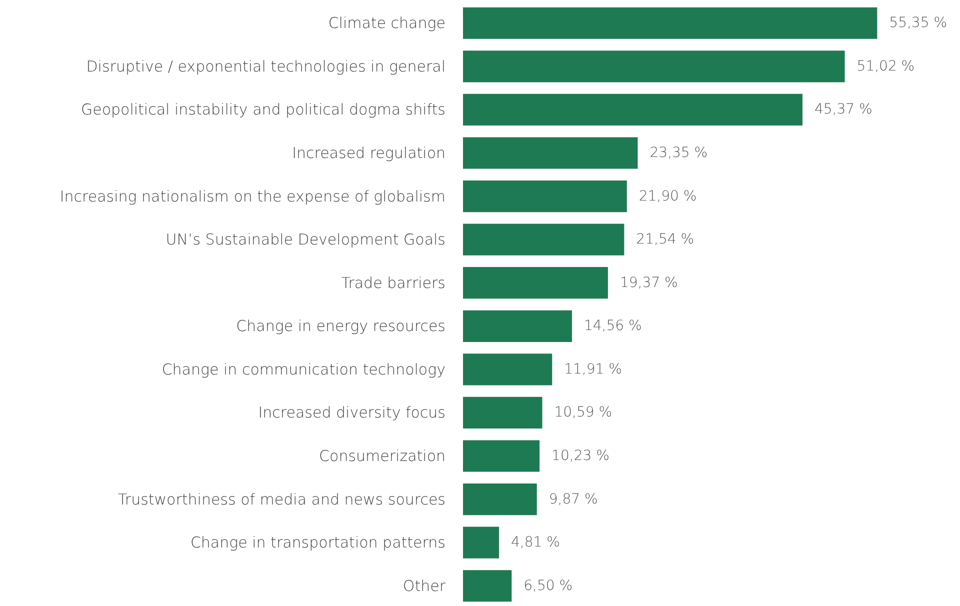  I want to click on data-label: 55,35 %, so click(918, 23).